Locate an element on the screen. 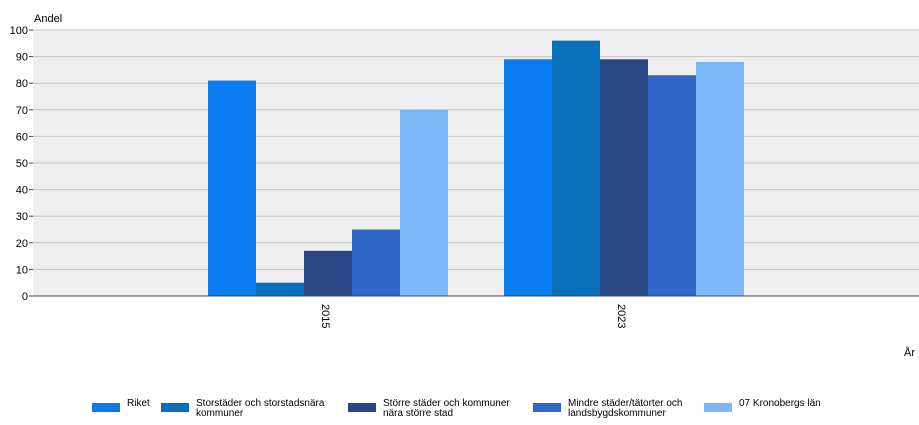  y-tick-label: 10 is located at coordinates (22, 270).